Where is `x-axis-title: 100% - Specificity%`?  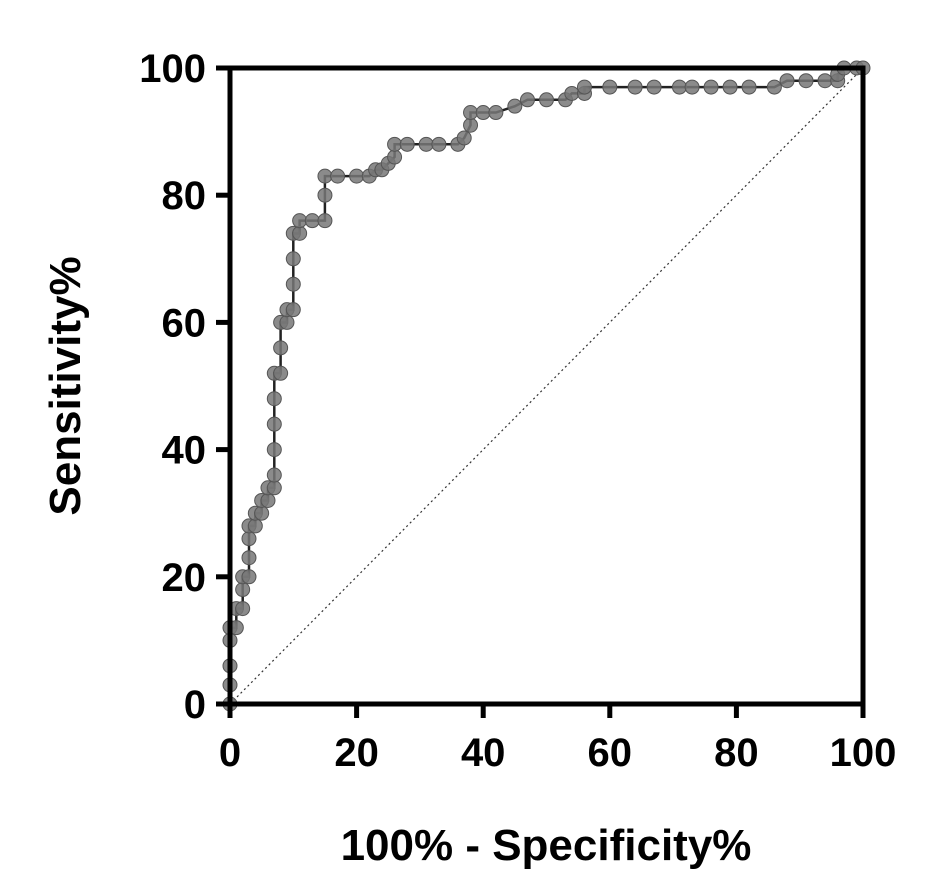 x-axis-title: 100% - Specificity% is located at coordinates (546, 845).